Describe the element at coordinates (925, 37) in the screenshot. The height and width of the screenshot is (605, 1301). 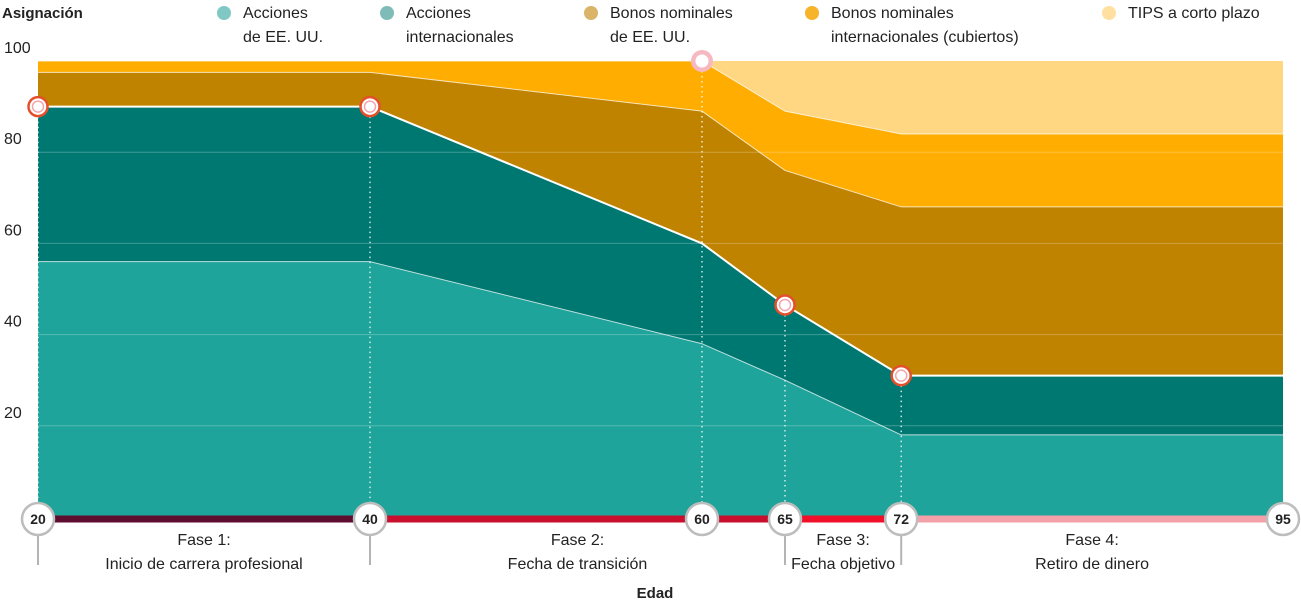
I see `legend-label: internacionales (cubiertos)` at that location.